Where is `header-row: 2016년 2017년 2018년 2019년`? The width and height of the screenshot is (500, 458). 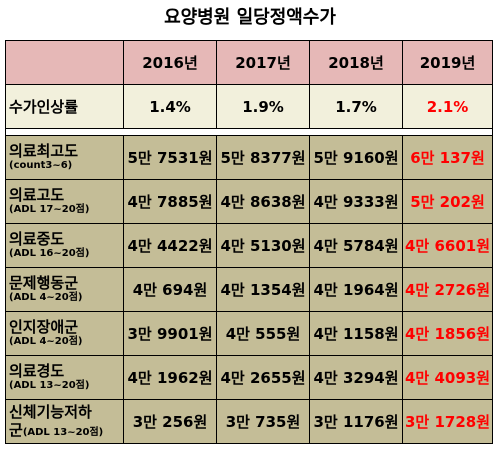
header-row: 2016년 2017년 2018년 2019년 is located at coordinates (249, 62).